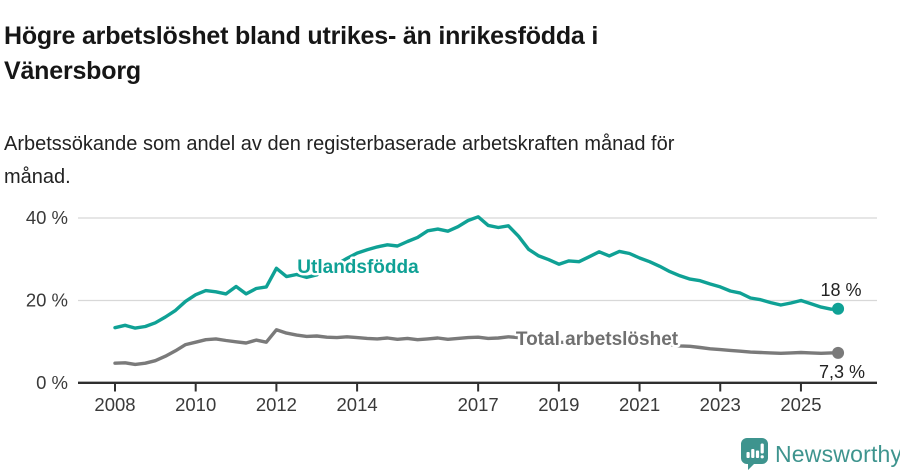 This screenshot has width=900, height=474. I want to click on x-tick-label: 2010, so click(195, 404).